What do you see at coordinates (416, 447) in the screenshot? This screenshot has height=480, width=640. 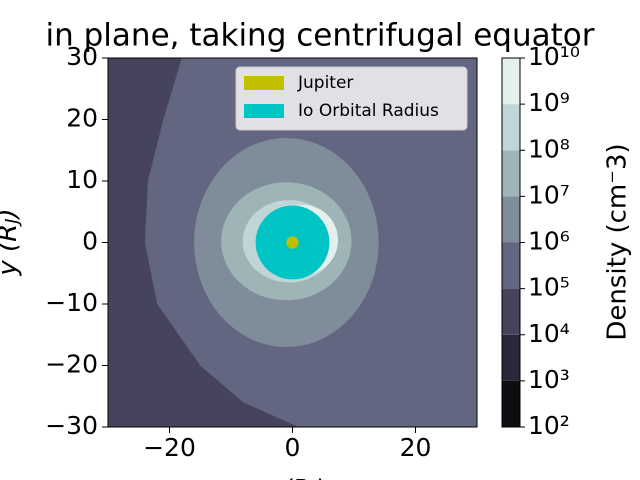 I see `x-tick-label: 20` at bounding box center [416, 447].